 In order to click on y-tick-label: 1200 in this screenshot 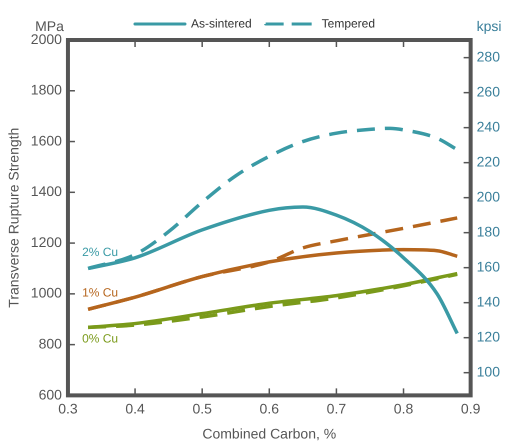, I will do `click(46, 242)`.